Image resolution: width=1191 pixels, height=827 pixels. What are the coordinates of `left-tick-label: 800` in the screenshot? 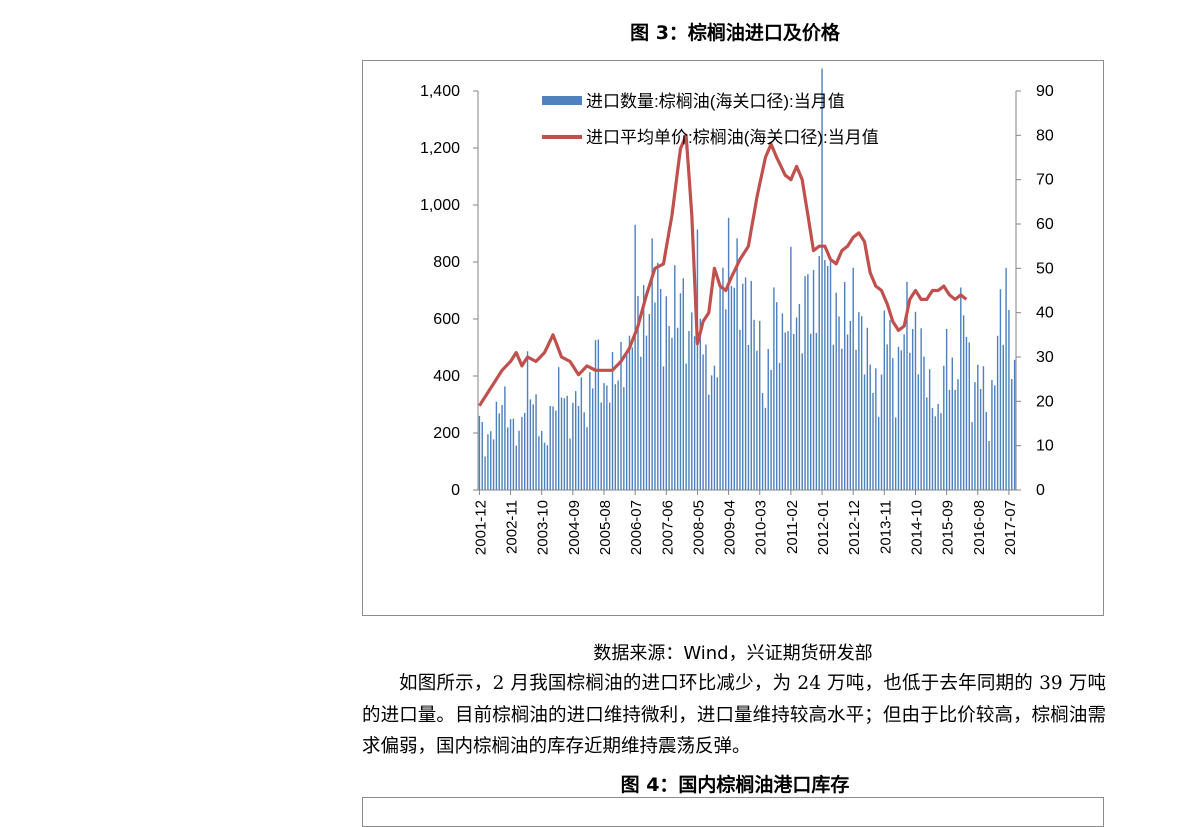 It's located at (446, 262).